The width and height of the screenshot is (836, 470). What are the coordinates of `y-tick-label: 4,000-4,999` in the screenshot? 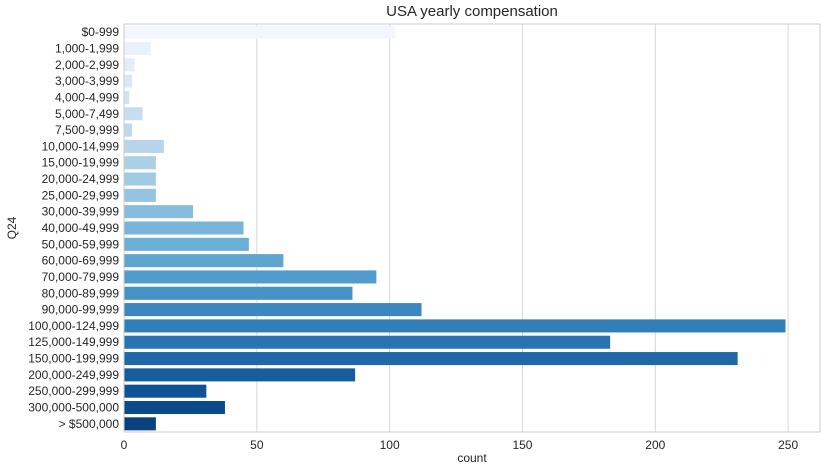 It's located at (87, 97).